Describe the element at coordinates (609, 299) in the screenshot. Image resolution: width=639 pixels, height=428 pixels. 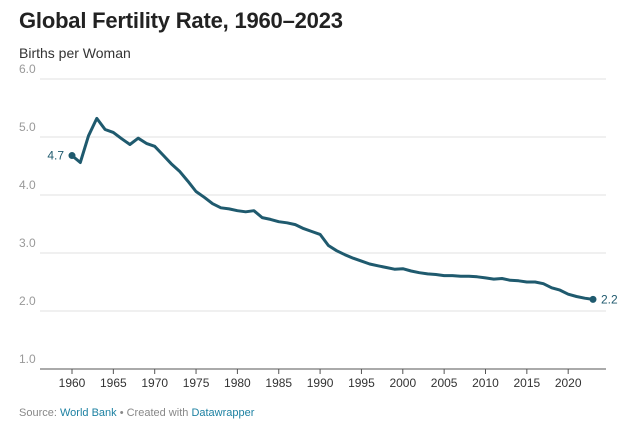
I see `end-value-label: 2.2` at that location.